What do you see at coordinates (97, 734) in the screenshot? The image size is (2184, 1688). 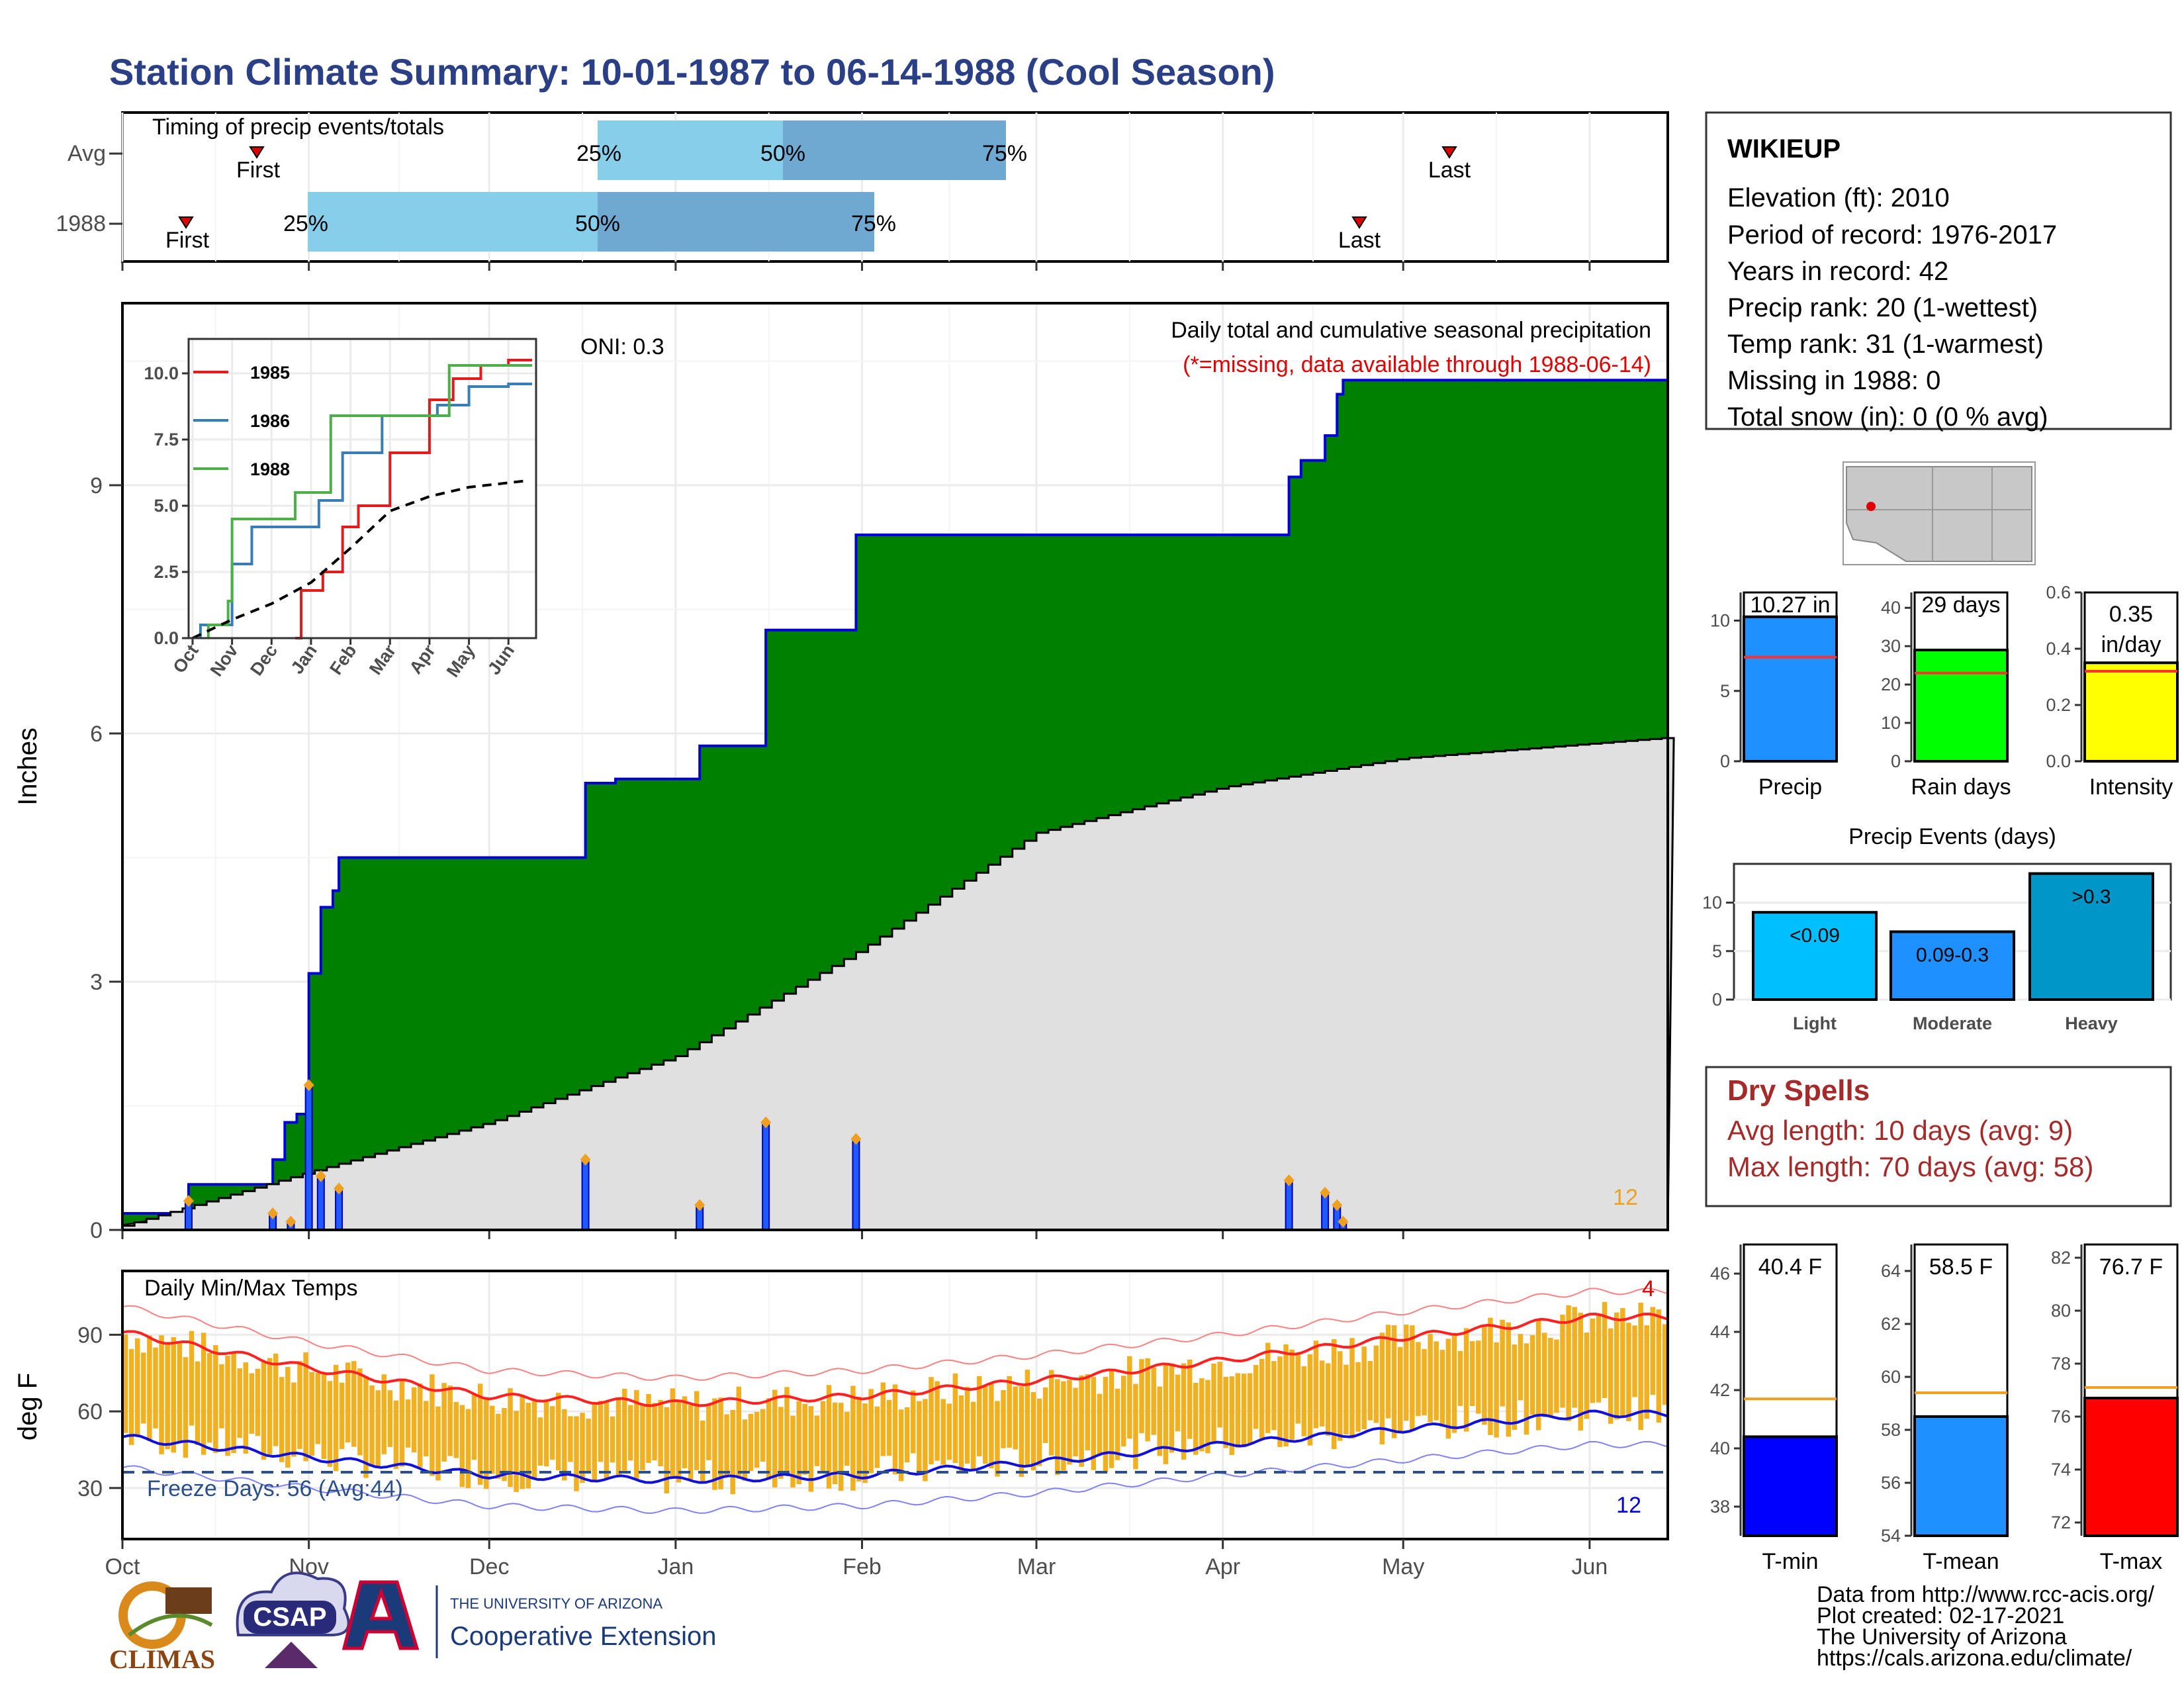 I see `precip-ytick-label-2: 6` at bounding box center [97, 734].